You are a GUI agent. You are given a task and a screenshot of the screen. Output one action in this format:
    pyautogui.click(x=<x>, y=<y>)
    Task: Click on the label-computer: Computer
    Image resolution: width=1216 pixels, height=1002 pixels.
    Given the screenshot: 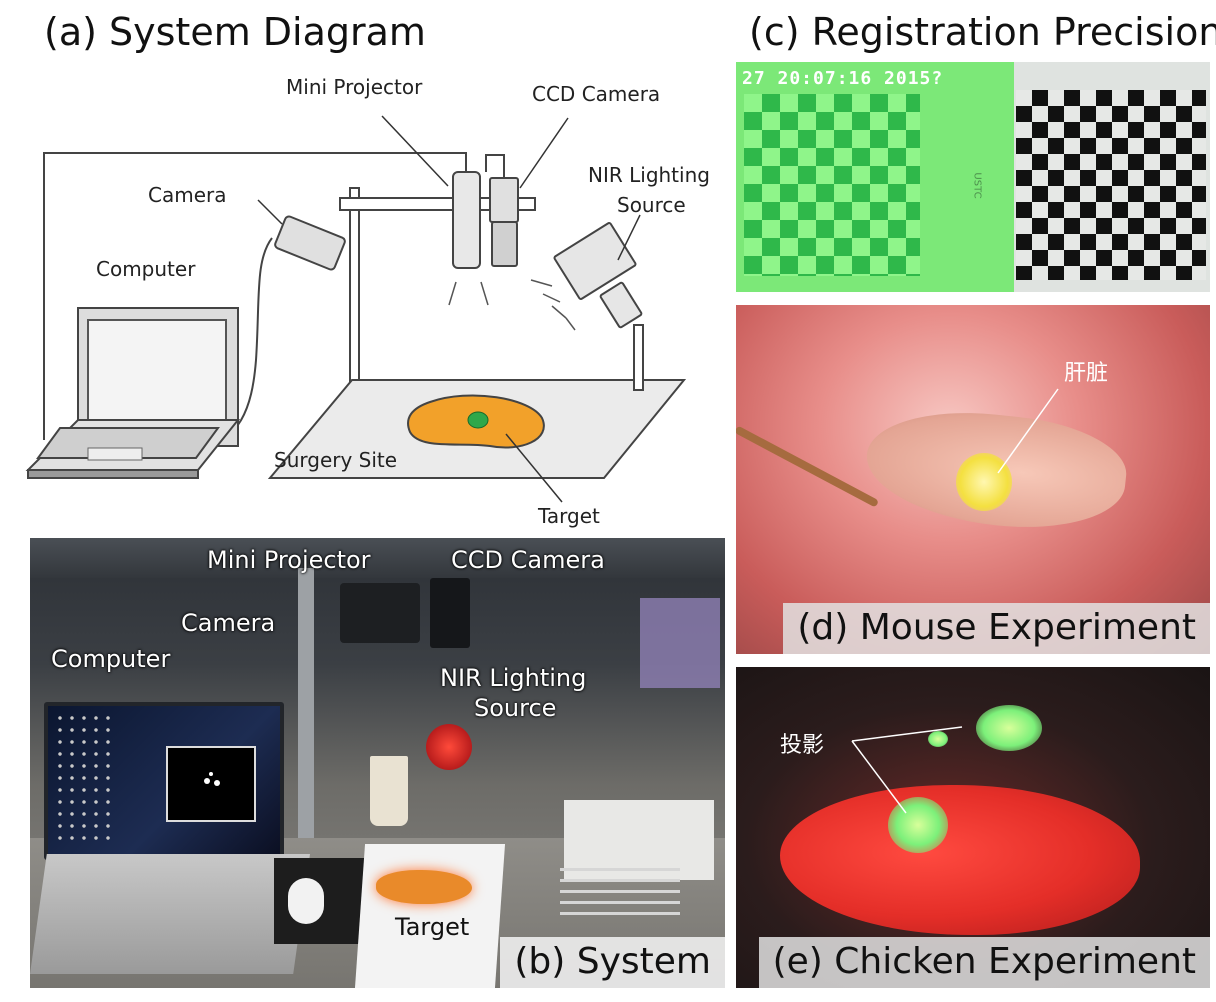 What is the action you would take?
    pyautogui.click(x=146, y=269)
    